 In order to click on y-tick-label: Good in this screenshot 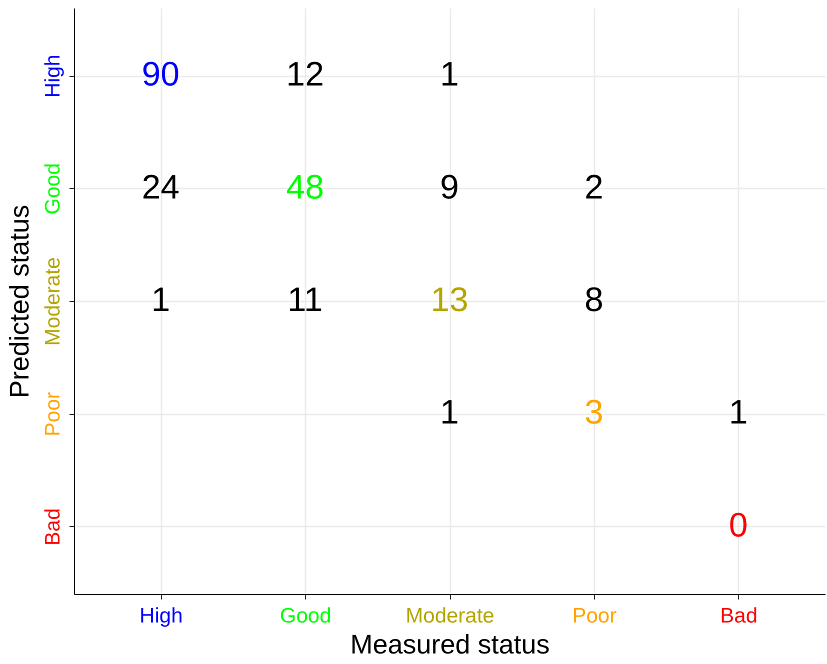, I will do `click(53, 188)`.